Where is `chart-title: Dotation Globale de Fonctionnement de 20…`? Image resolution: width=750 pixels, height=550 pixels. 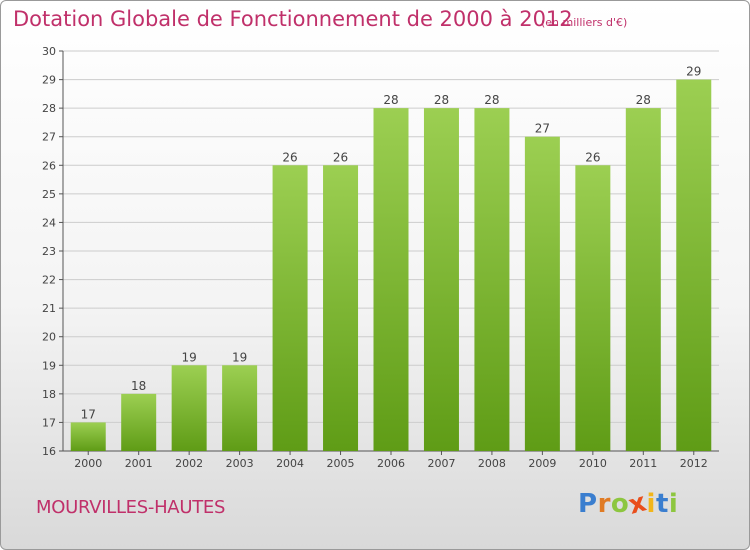
chart-title: Dotation Globale de Fonctionnement de 20… is located at coordinates (293, 19).